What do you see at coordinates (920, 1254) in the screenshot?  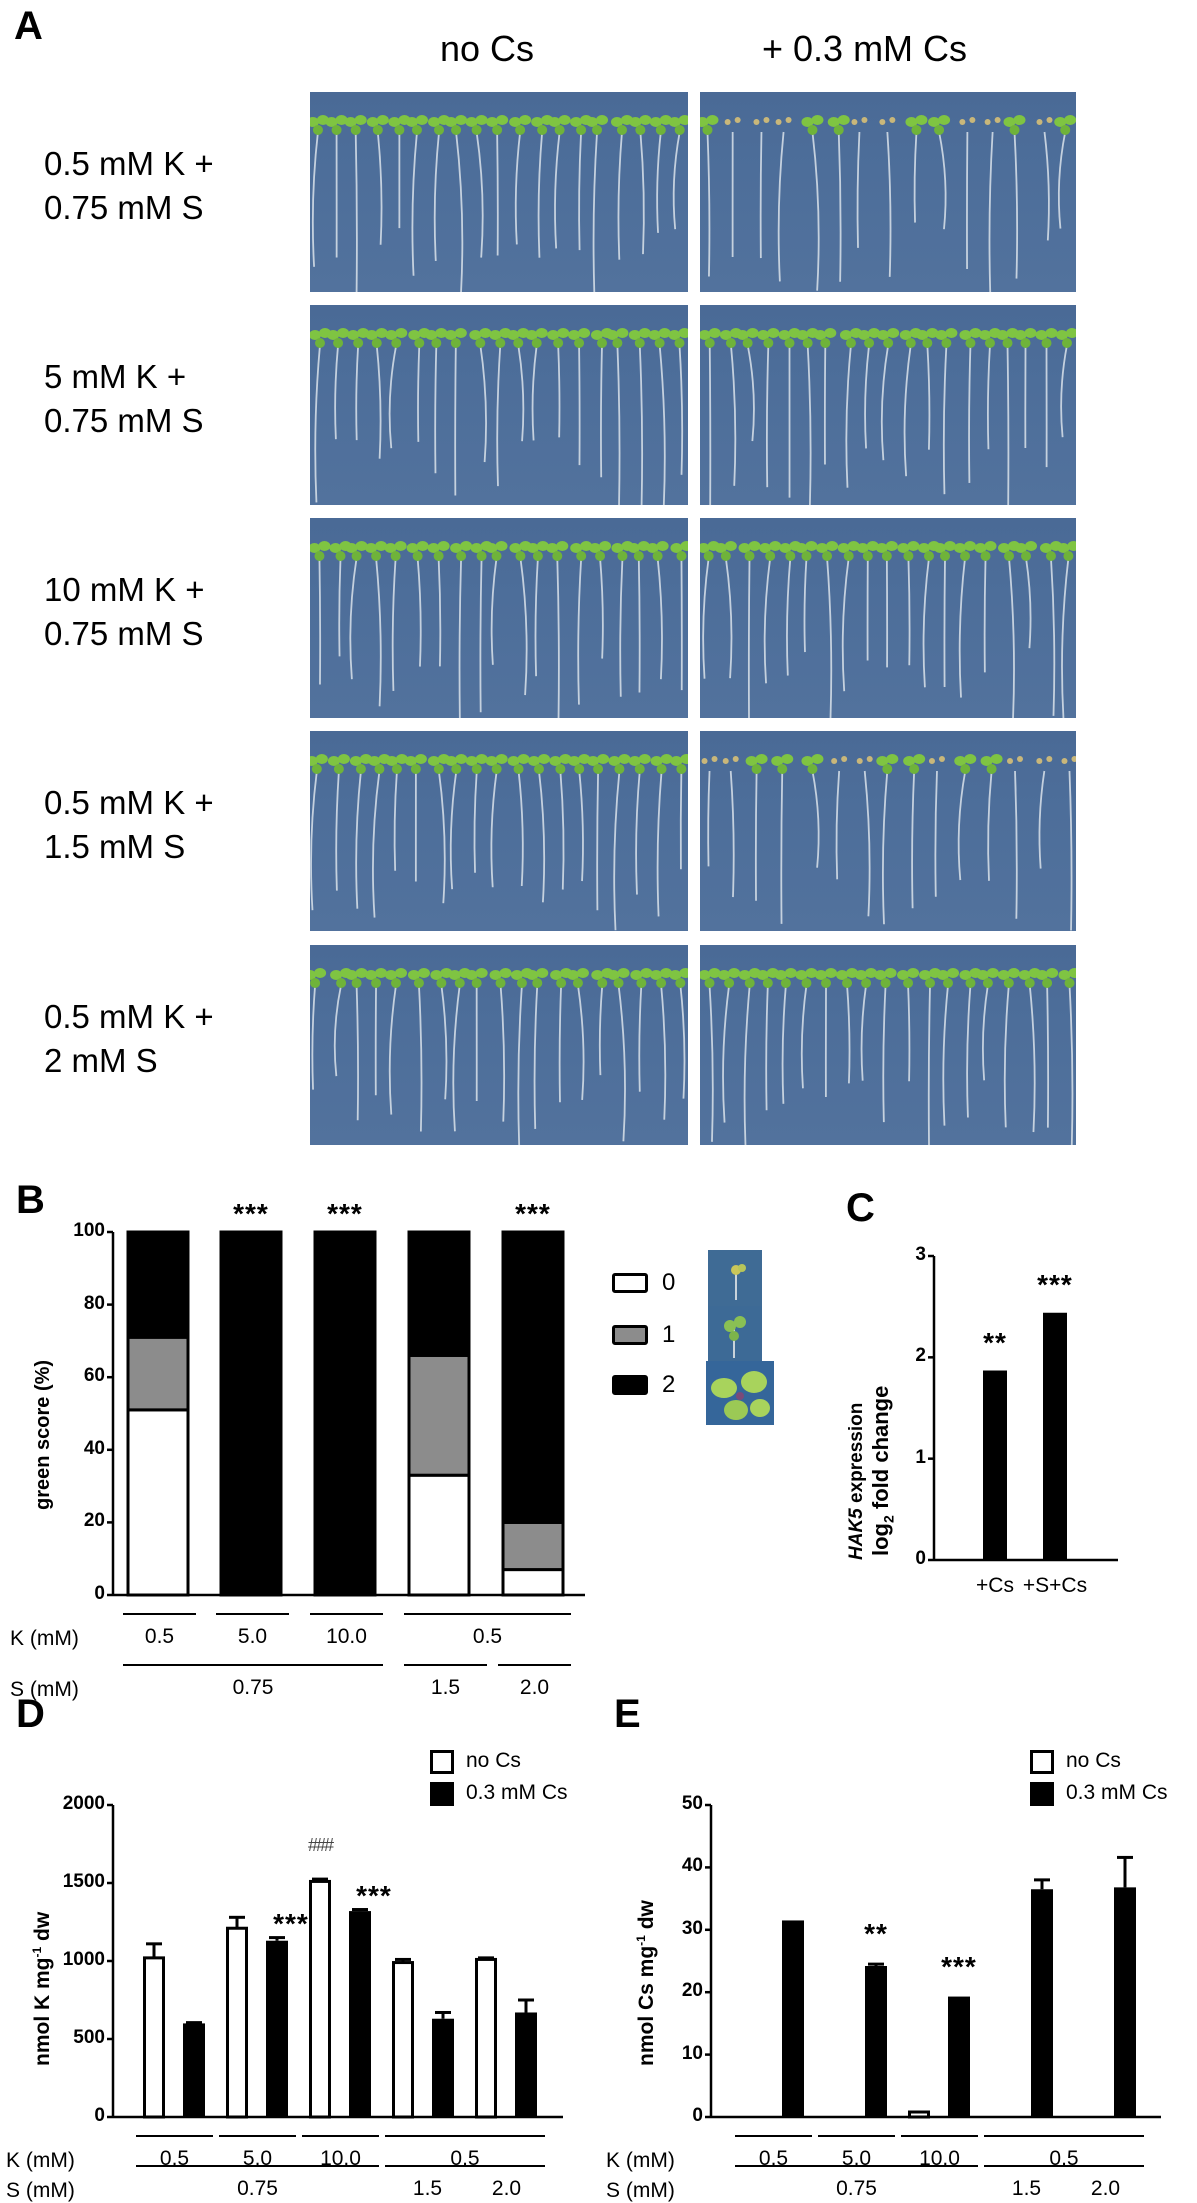 I see `y-tick-label: 3` at bounding box center [920, 1254].